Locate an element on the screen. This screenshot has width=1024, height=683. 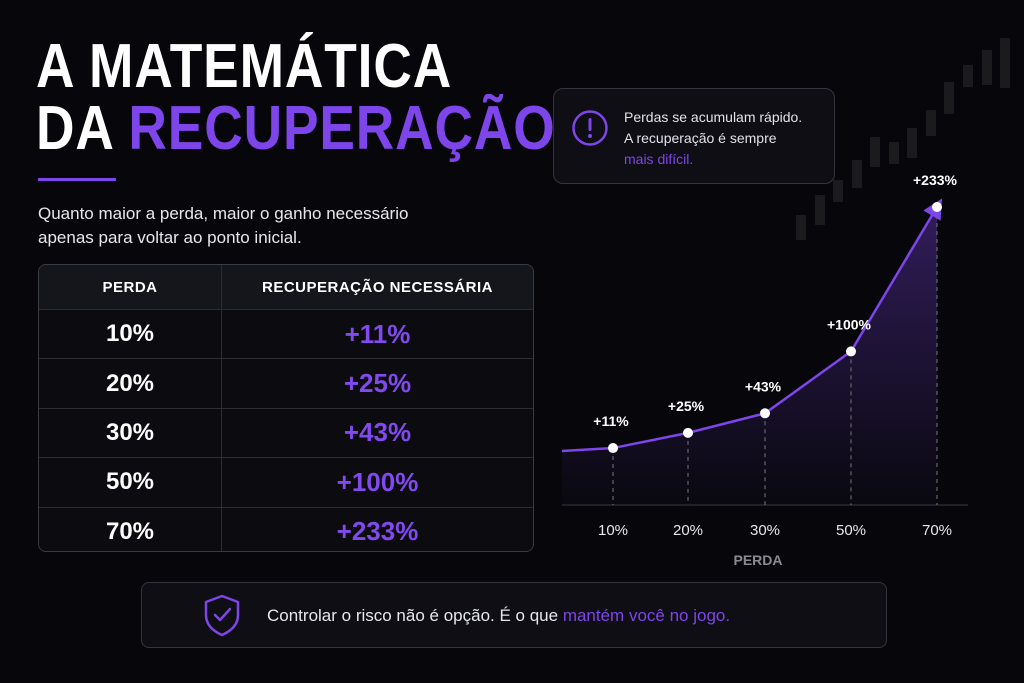
data-label: +233% is located at coordinates (935, 180).